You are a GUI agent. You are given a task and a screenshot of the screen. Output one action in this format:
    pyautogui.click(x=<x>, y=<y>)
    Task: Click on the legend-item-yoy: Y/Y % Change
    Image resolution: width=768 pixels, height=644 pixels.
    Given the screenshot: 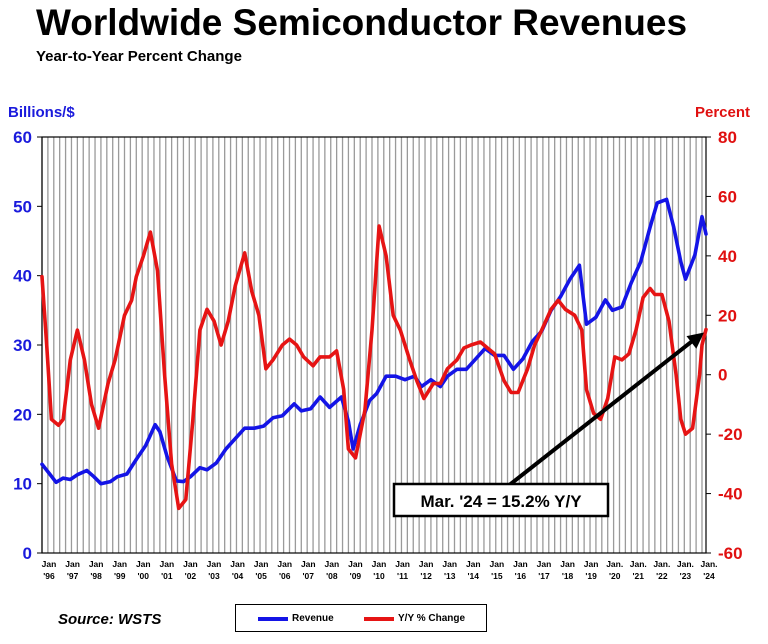 What is the action you would take?
    pyautogui.click(x=414, y=618)
    